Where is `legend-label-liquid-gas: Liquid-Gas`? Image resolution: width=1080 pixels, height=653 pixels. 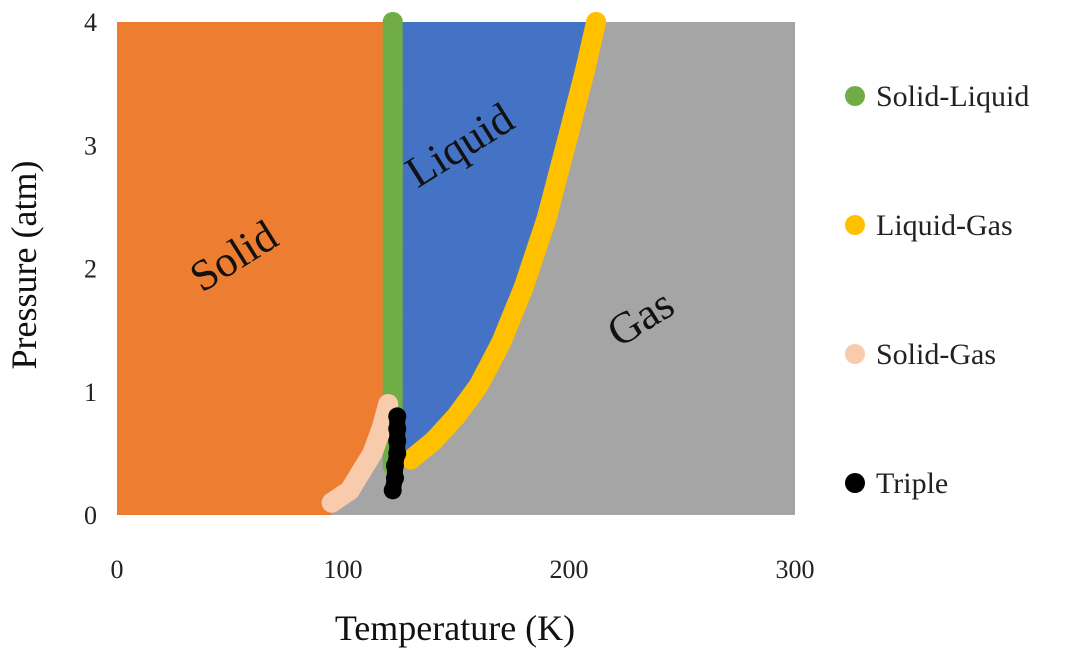
legend-label-liquid-gas: Liquid-Gas is located at coordinates (944, 225).